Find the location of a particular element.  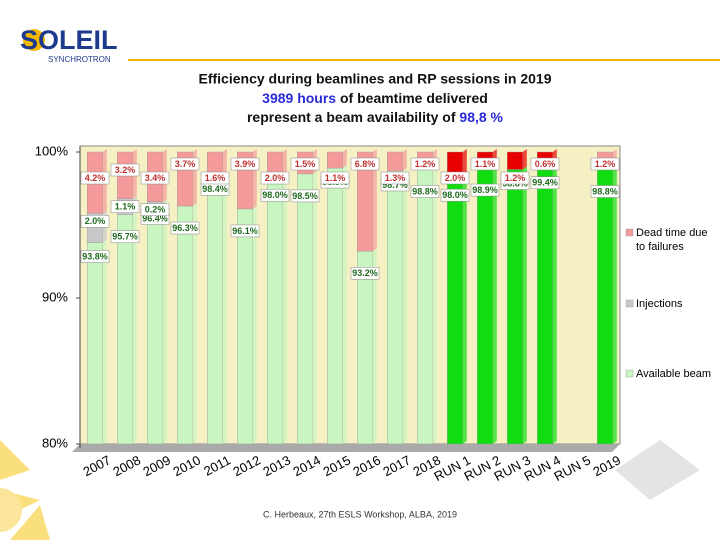

value-label: 98.0% is located at coordinates (455, 195).